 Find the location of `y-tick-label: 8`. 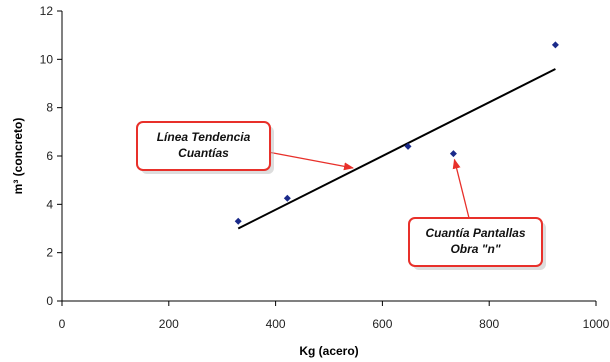

y-tick-label: 8 is located at coordinates (49, 108).